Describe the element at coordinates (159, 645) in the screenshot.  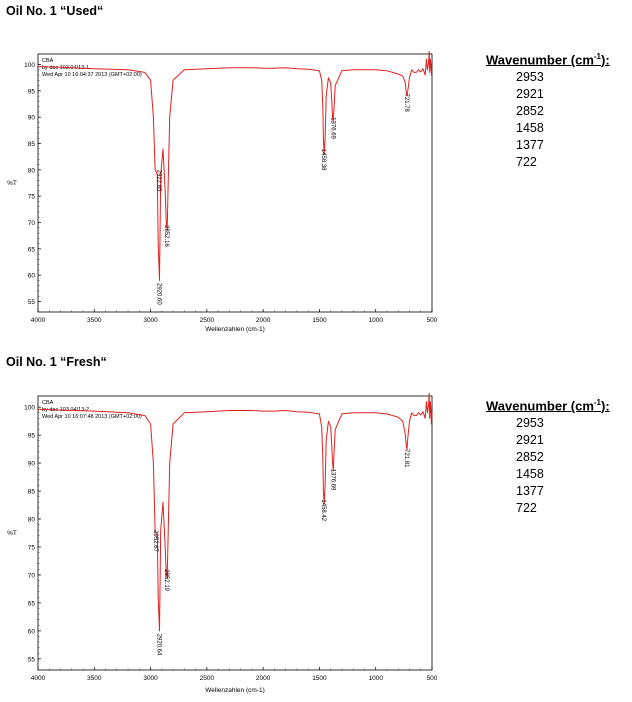
I see `peak-label: 2920.64` at that location.